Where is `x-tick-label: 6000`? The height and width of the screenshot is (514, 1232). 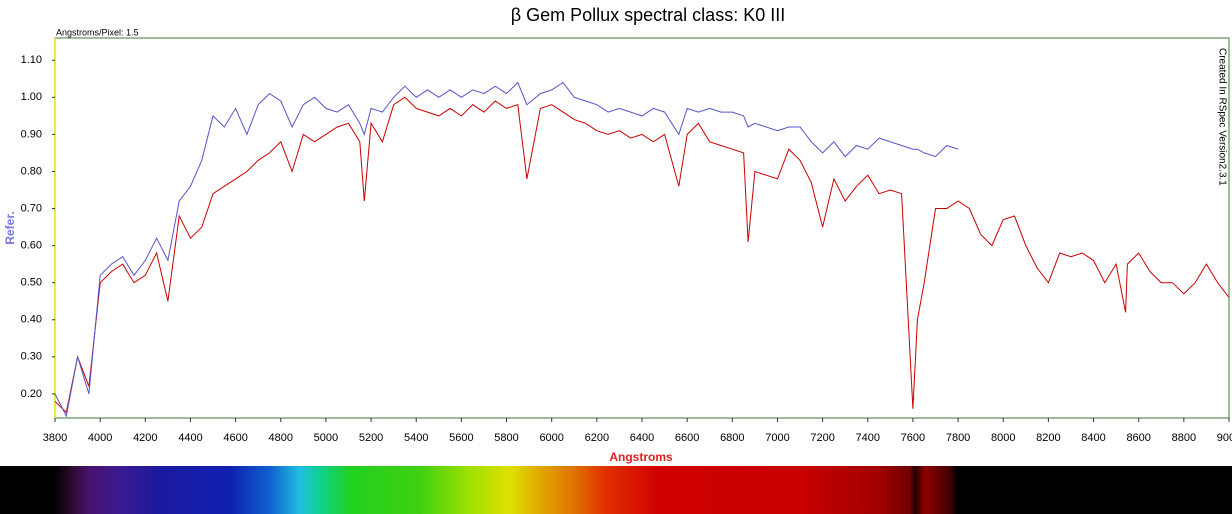 x-tick-label: 6000 is located at coordinates (551, 438).